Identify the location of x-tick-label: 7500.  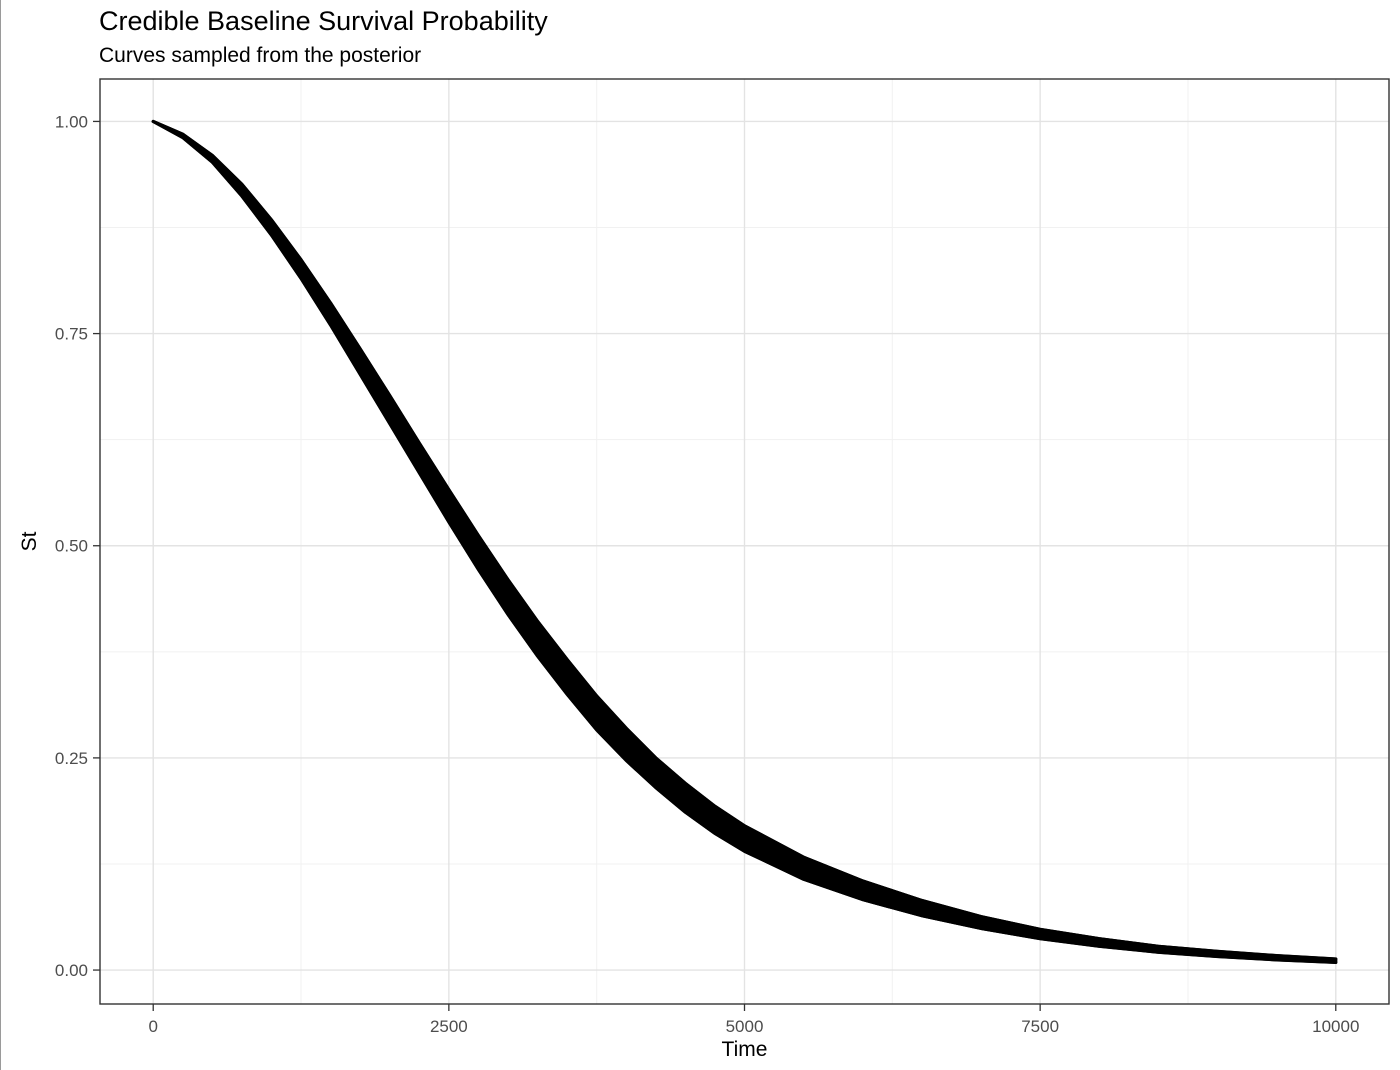
(1040, 1026).